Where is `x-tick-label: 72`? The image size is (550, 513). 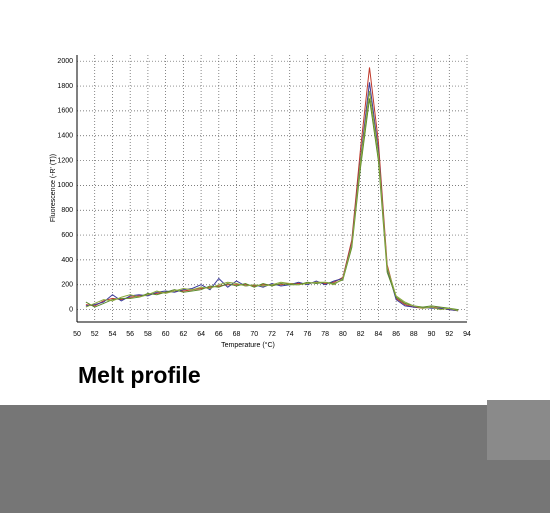 x-tick-label: 72 is located at coordinates (272, 334).